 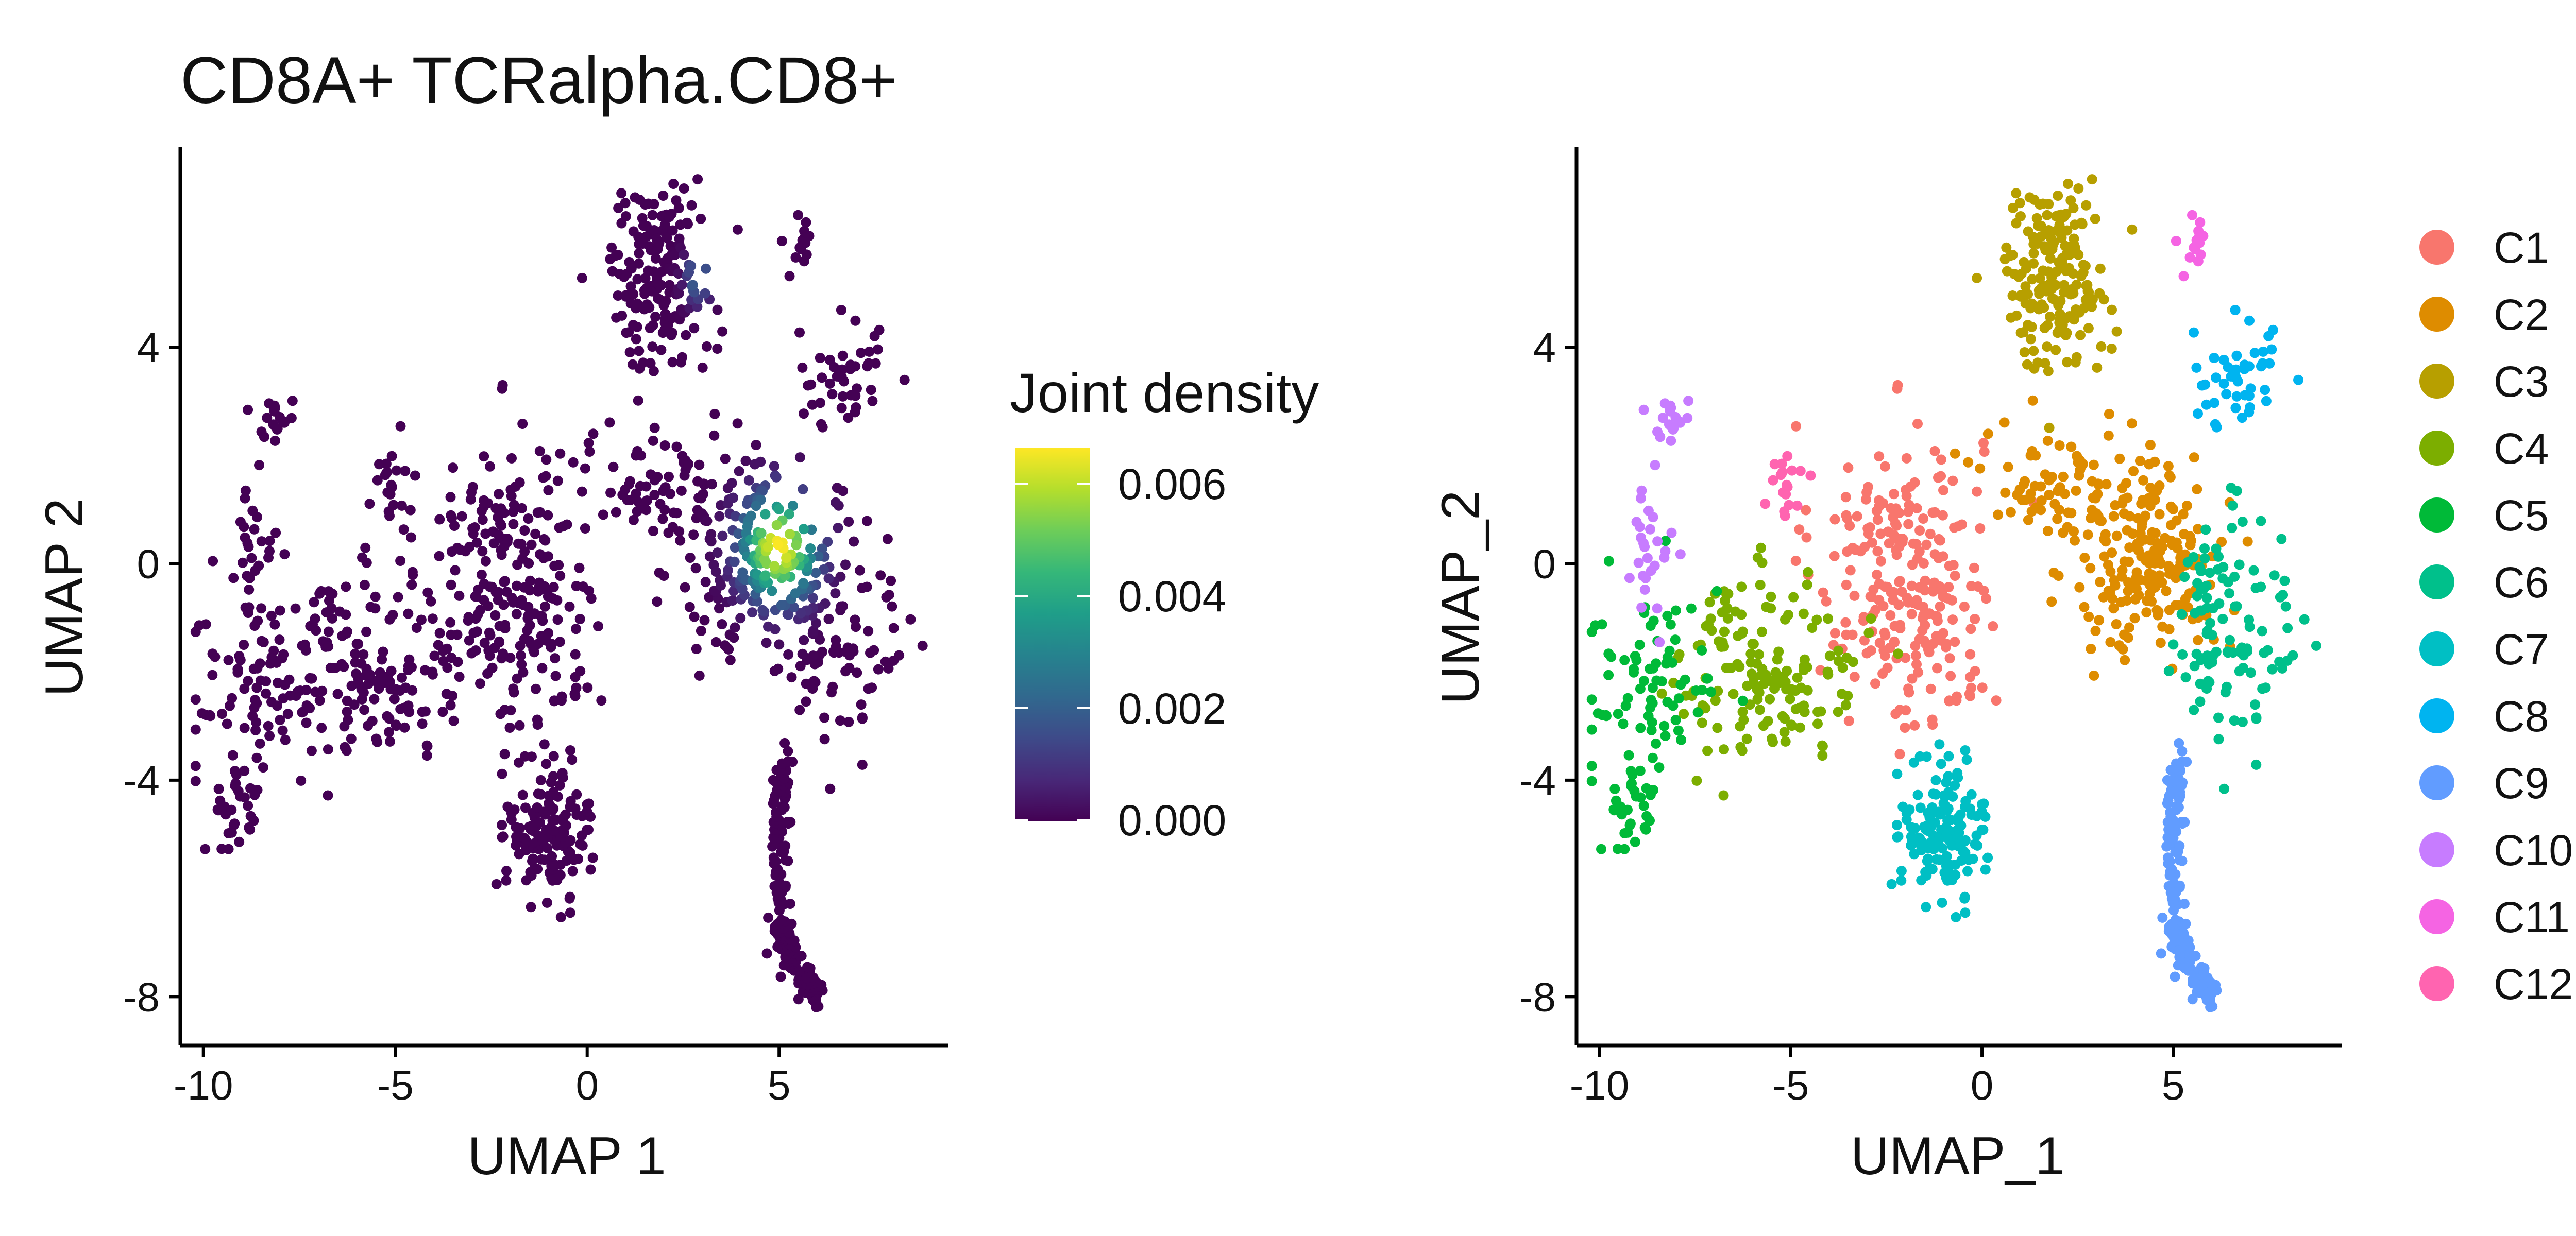 I want to click on legend-label: C9, so click(x=2521, y=783).